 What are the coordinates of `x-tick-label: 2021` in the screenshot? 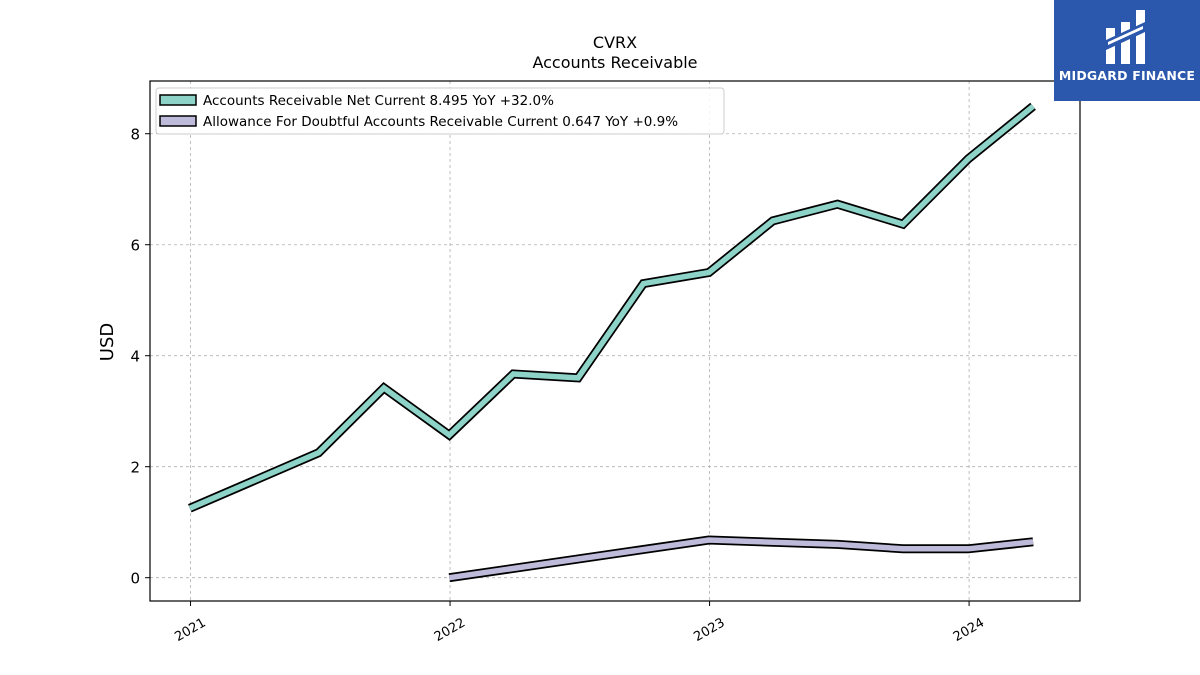 It's located at (190, 630).